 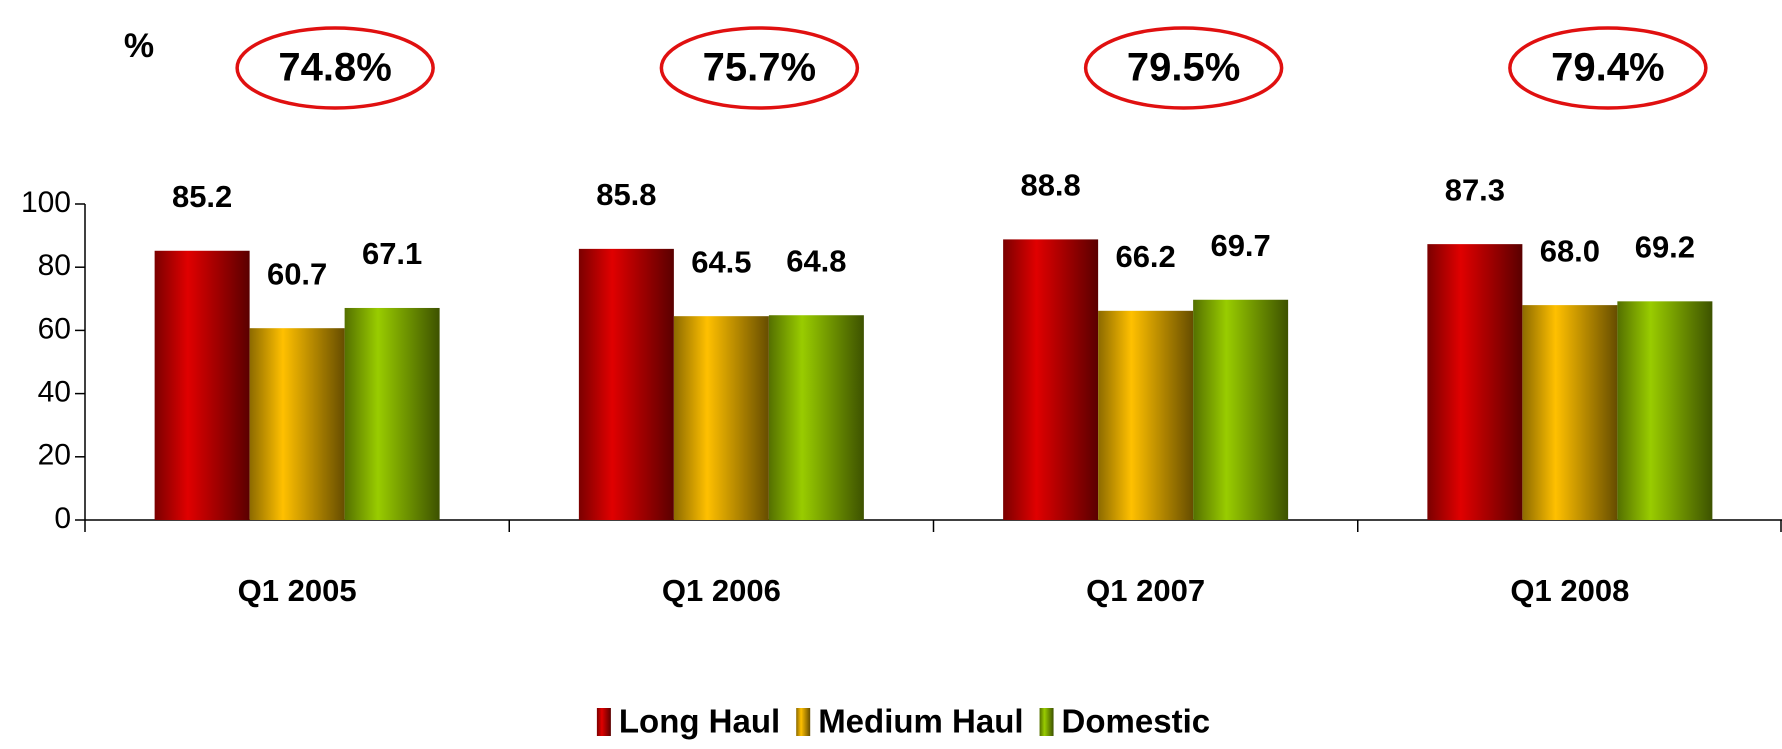 What do you see at coordinates (699, 721) in the screenshot?
I see `legend-label: Long Haul` at bounding box center [699, 721].